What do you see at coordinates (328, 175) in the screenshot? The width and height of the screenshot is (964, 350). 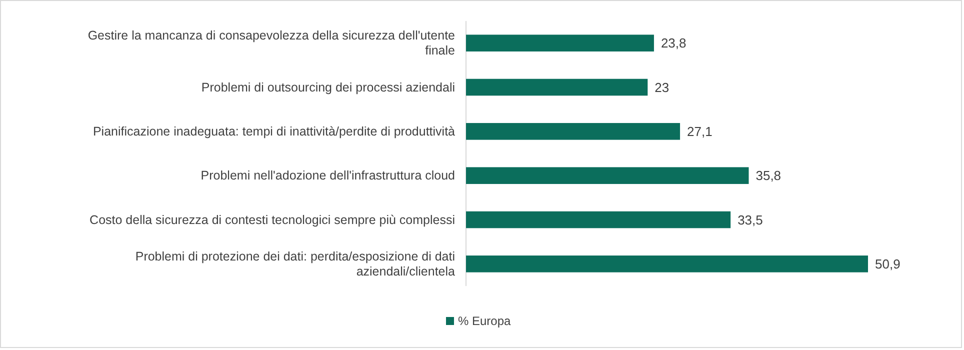 I see `y-tick-label: Problemi nell'adozione dell'infrastruttura cloud` at bounding box center [328, 175].